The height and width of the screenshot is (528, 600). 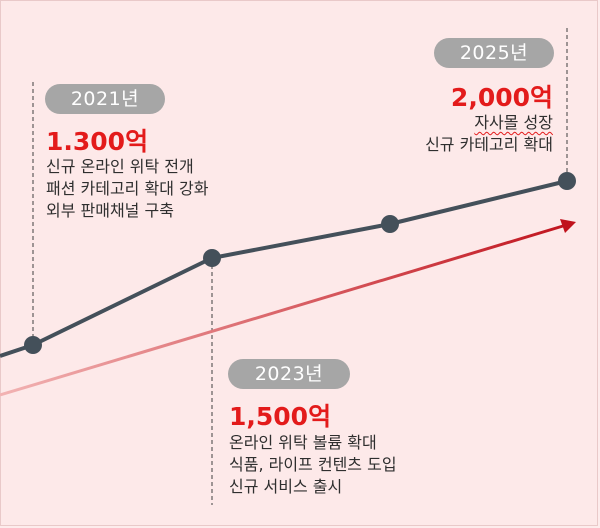 I want to click on marker-2025, so click(x=567, y=181).